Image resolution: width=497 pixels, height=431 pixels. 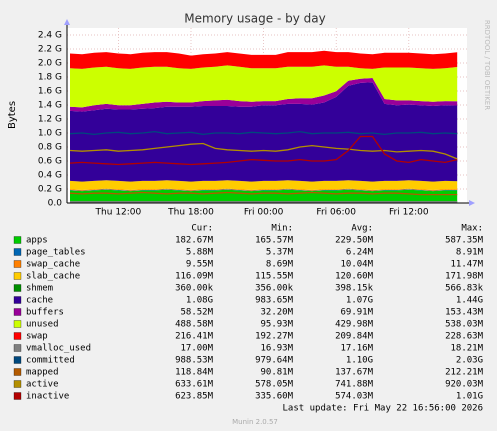 I want to click on legend-stat: 356.00k, so click(x=274, y=289).